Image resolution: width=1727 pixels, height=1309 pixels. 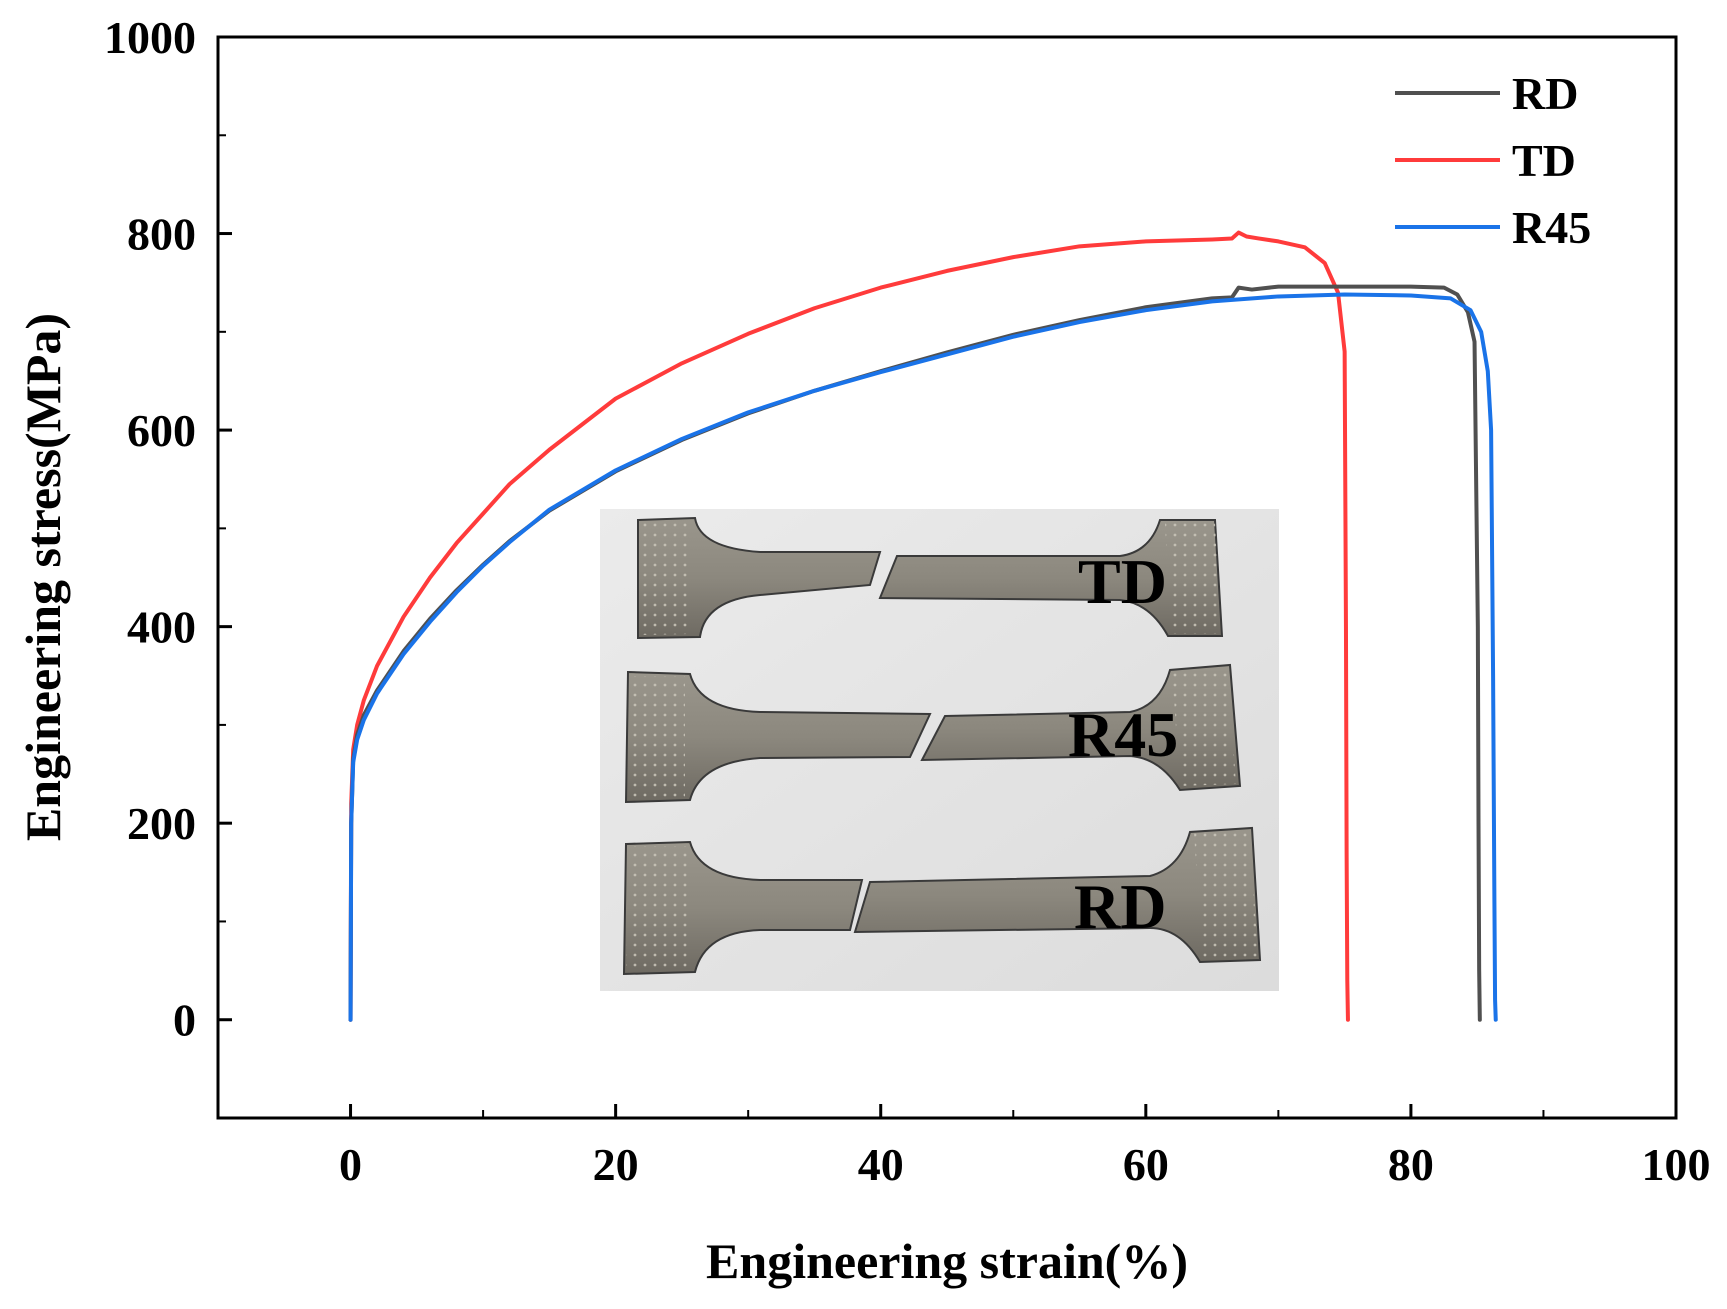 I want to click on y-tick-label: 0, so click(x=184, y=1020).